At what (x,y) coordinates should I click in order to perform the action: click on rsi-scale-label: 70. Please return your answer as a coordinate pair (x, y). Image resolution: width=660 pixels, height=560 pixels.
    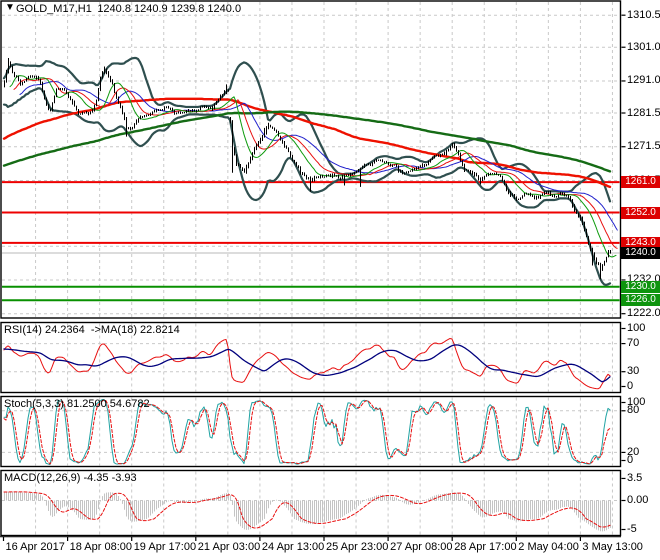
    Looking at the image, I should click on (633, 343).